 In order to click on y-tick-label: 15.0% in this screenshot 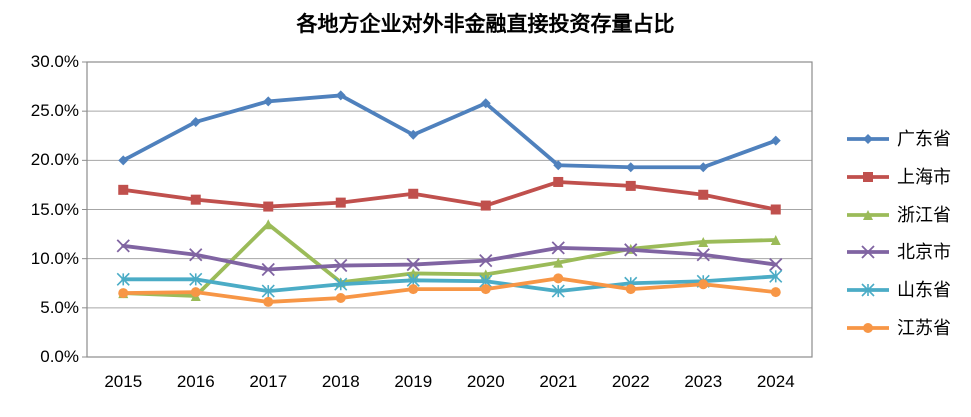, I will do `click(54, 209)`.